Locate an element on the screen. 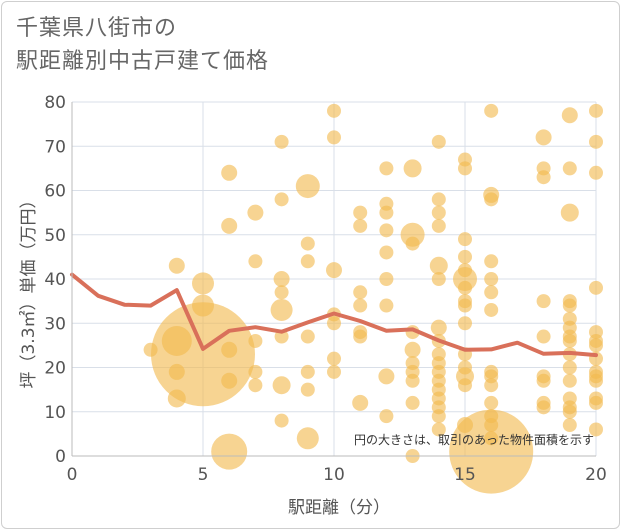 This screenshot has width=621, height=530. trend-series is located at coordinates (334, 315).